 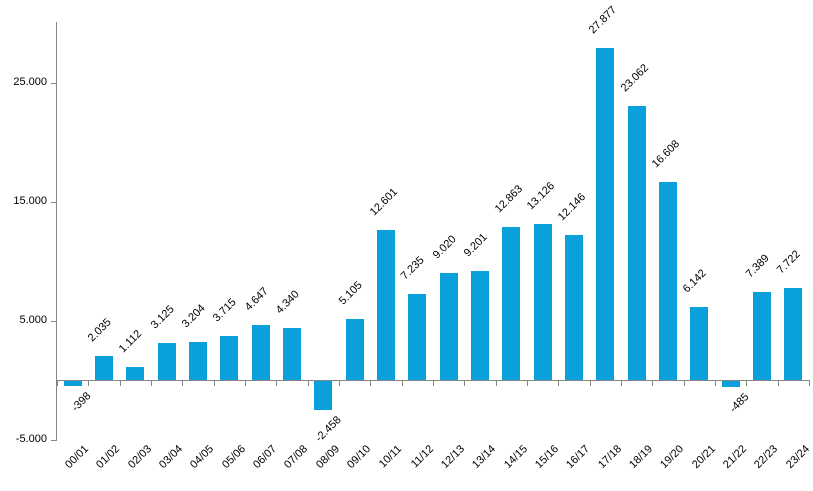 I want to click on bar-value-label: 7.389, so click(x=757, y=266).